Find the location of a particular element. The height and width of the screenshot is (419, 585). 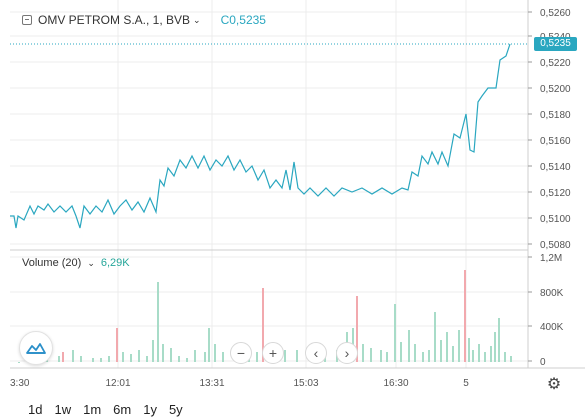

last-price-tag: 0,5235 is located at coordinates (555, 44).